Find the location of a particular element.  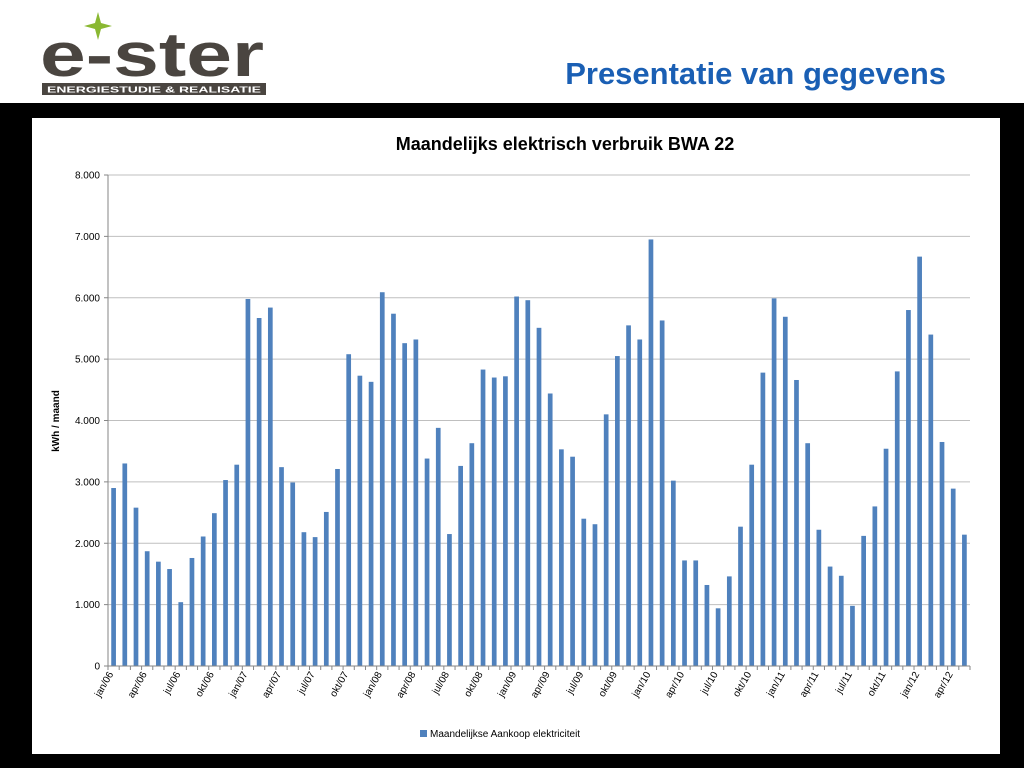

chart-title: Maandelijks elektrisch verbruik BWA 22 is located at coordinates (565, 144).